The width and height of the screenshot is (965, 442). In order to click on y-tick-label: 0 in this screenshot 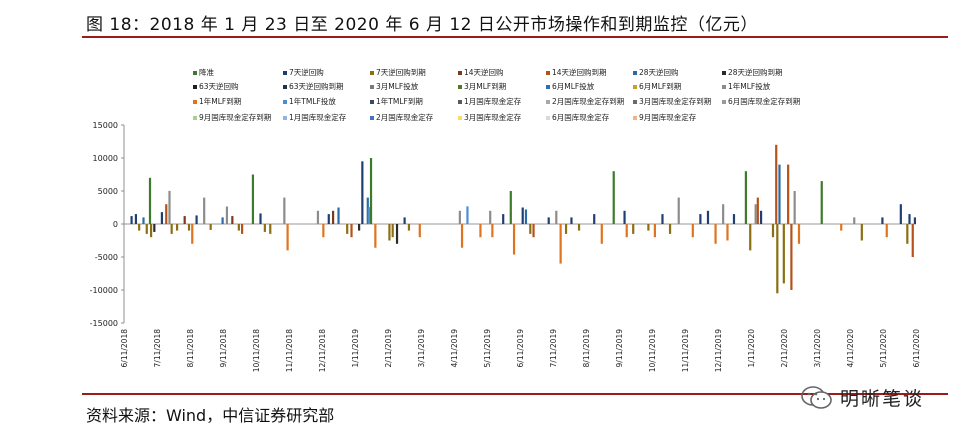, I will do `click(115, 224)`.